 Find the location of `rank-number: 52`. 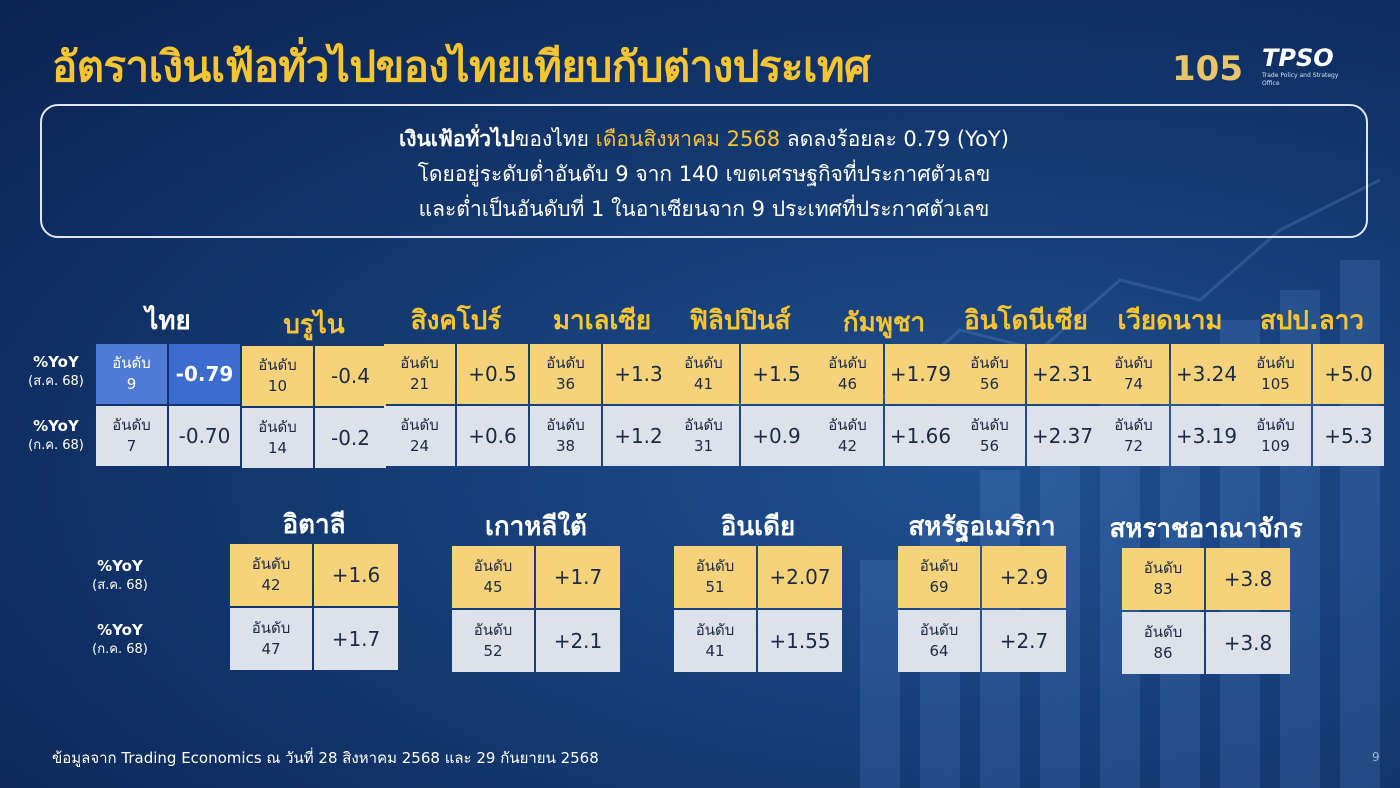

rank-number: 52 is located at coordinates (493, 651).